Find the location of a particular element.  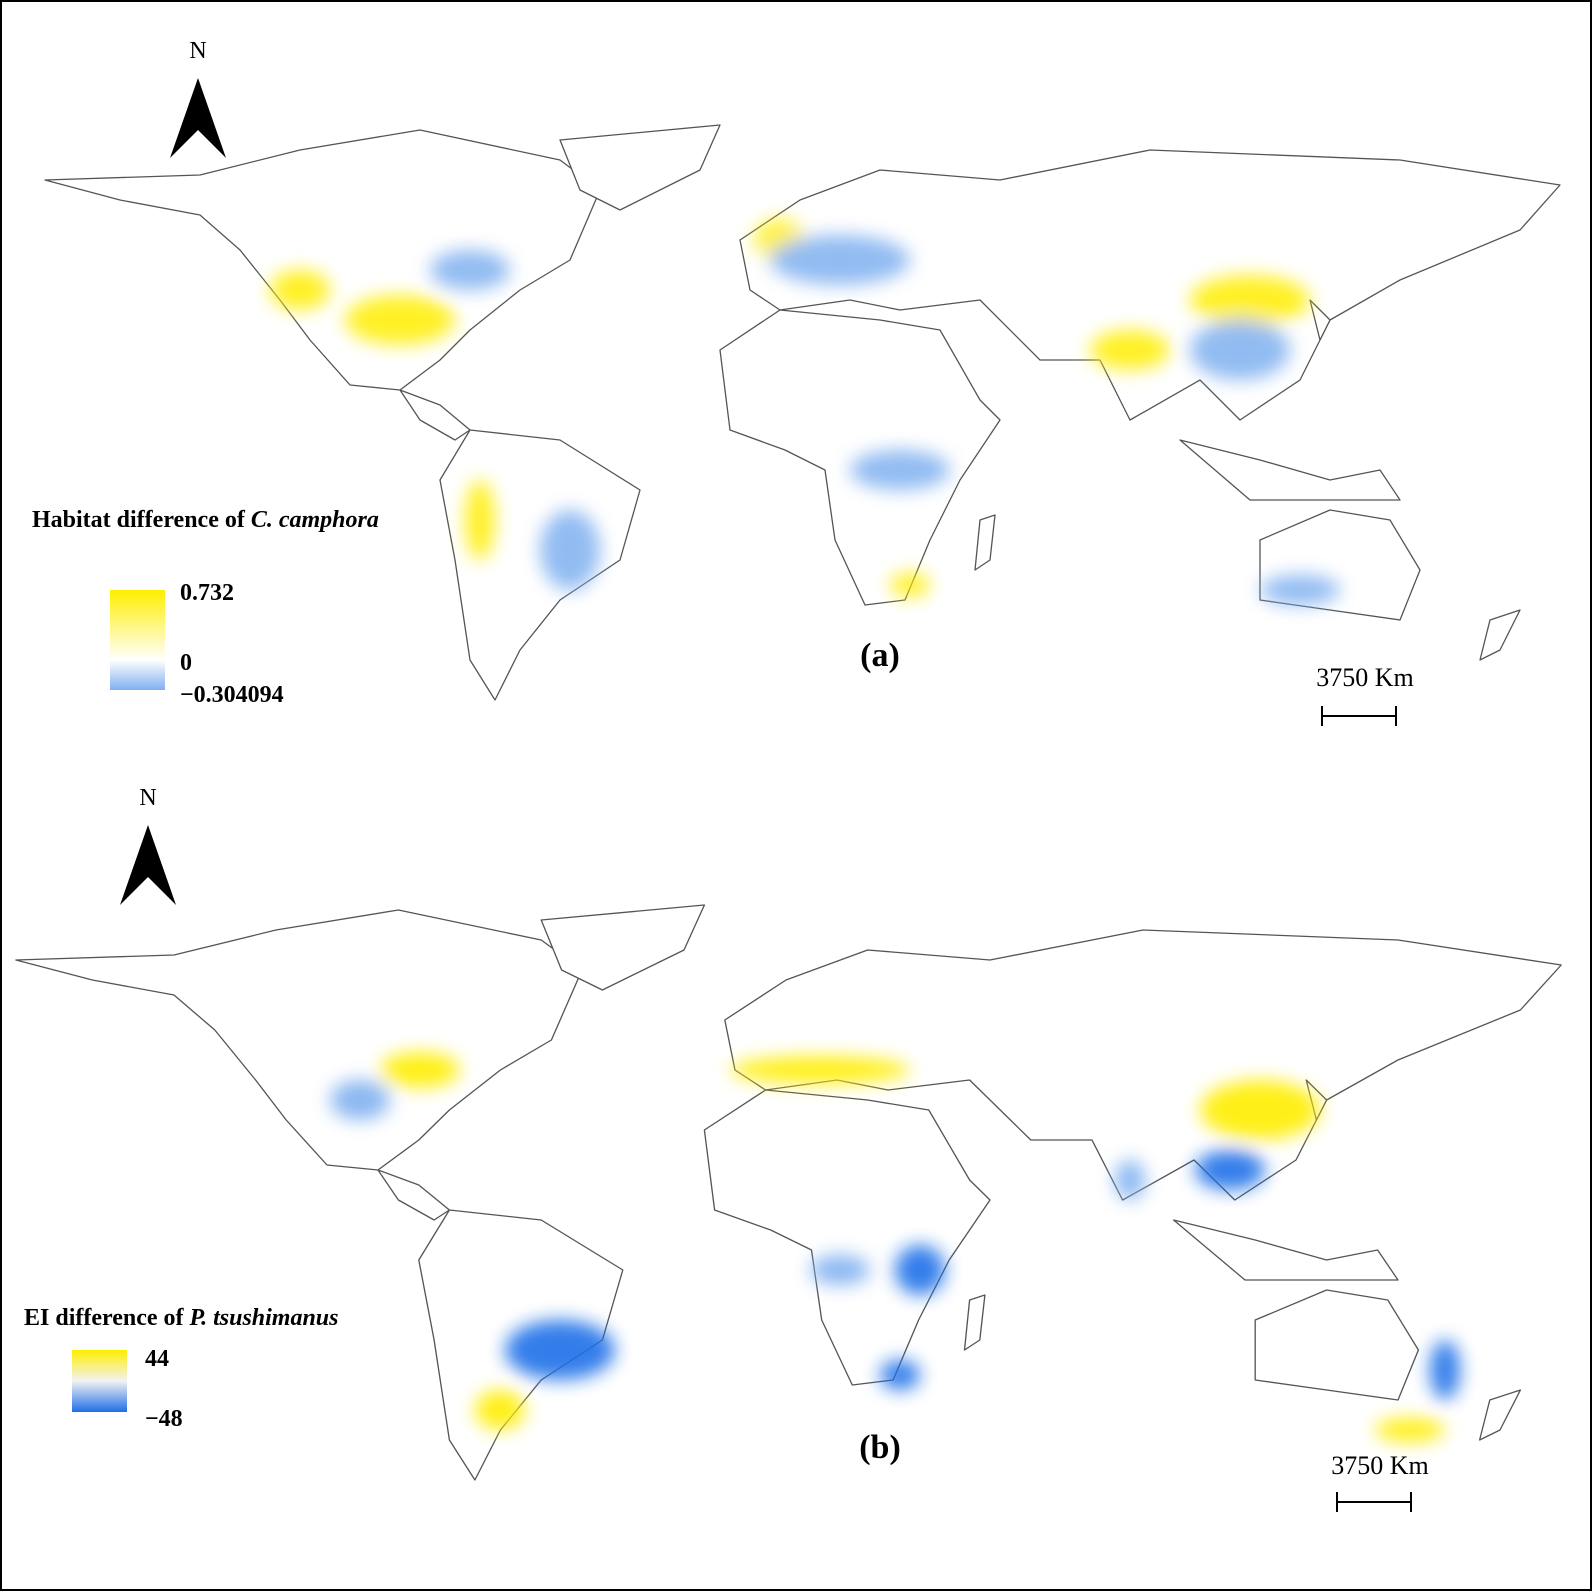

legend-min: −0.304094 is located at coordinates (232, 695).